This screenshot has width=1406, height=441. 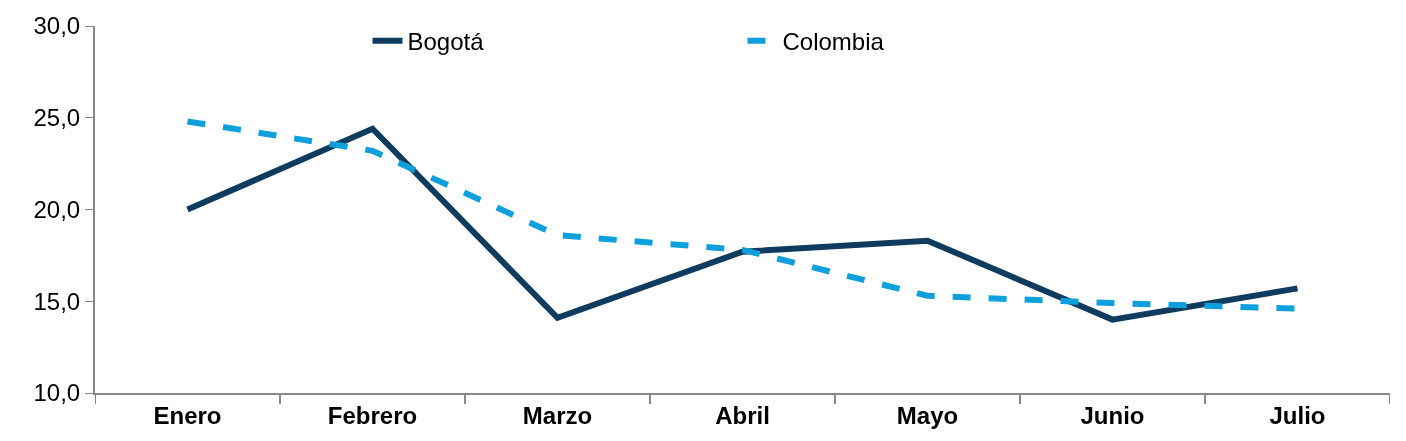 What do you see at coordinates (833, 42) in the screenshot?
I see `legend-label: Colombia` at bounding box center [833, 42].